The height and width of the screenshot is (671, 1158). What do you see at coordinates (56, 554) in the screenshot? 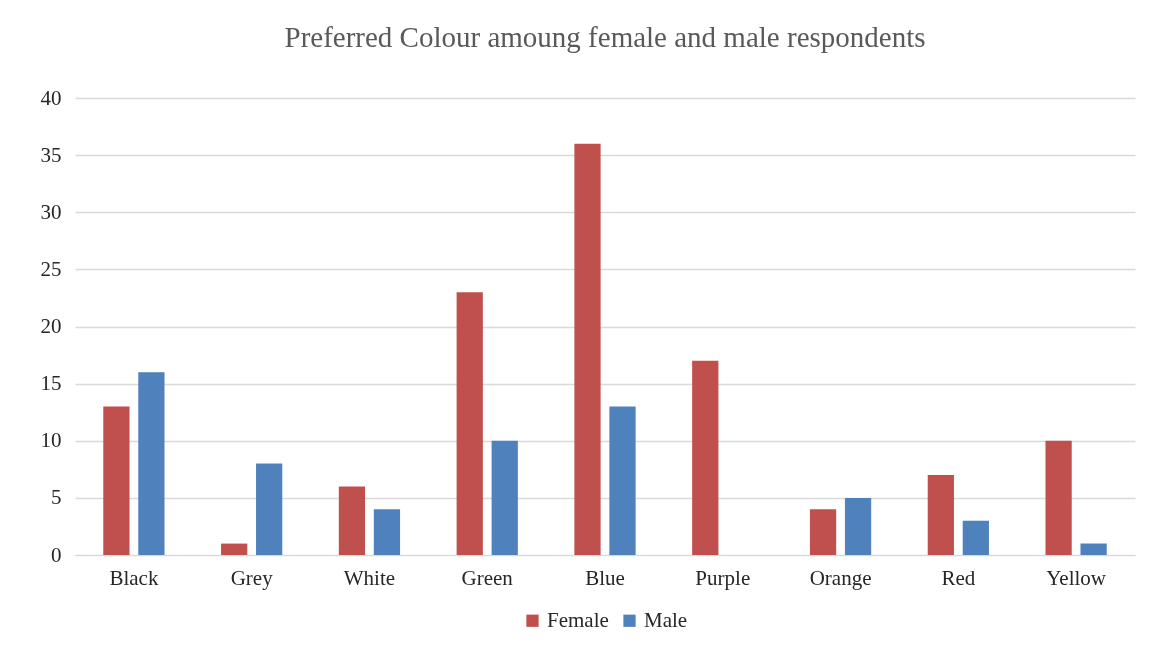
I see `y-tick-label: 0` at bounding box center [56, 554].